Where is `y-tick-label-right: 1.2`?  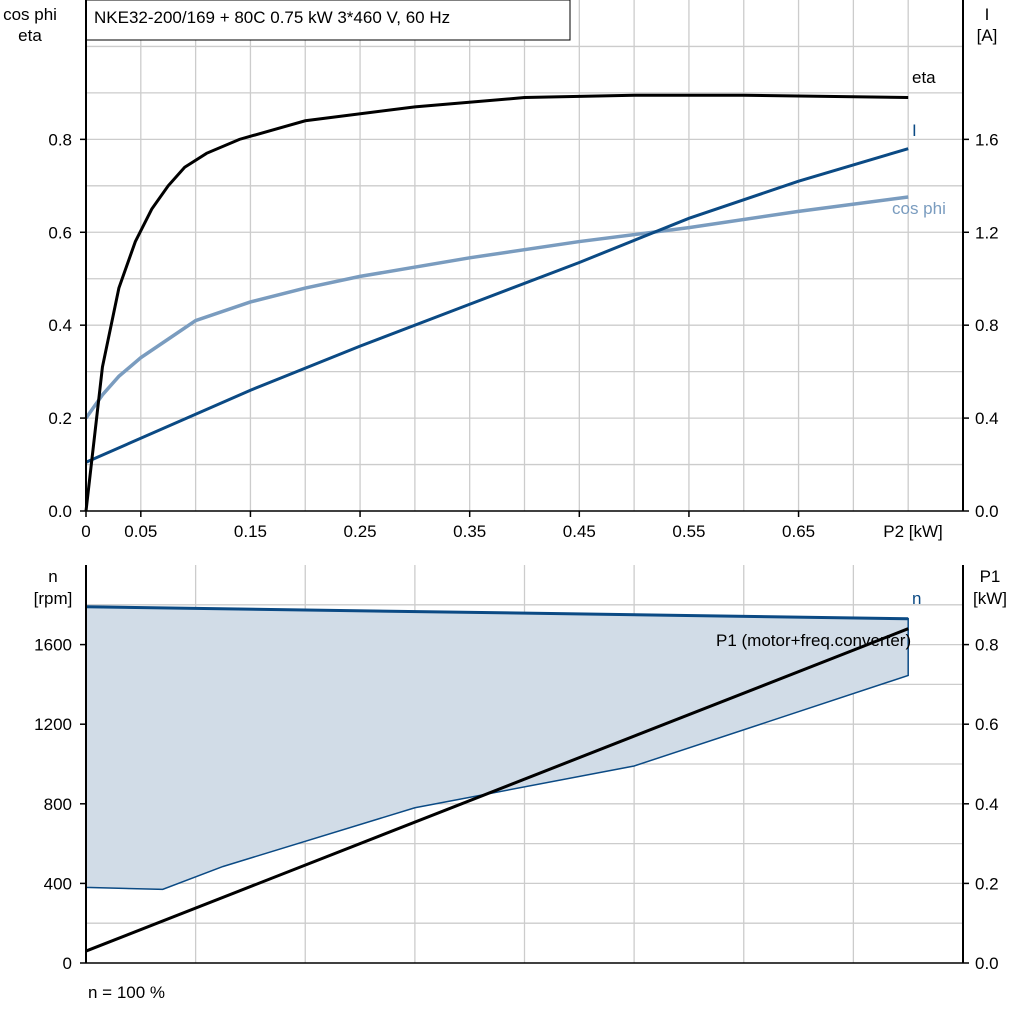
y-tick-label-right: 1.2 is located at coordinates (987, 232).